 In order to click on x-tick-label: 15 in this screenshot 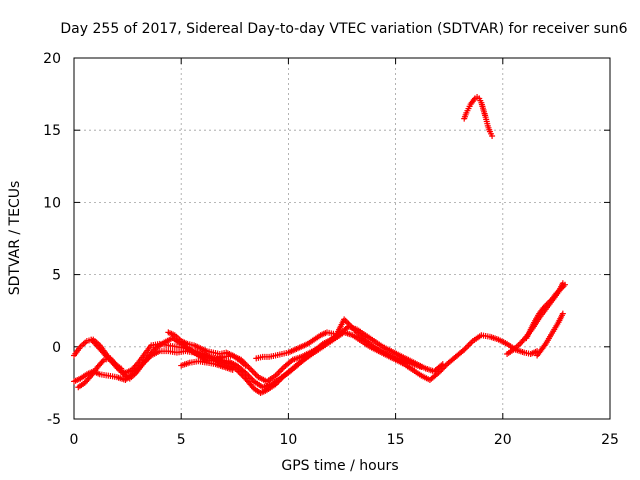, I will do `click(396, 440)`.